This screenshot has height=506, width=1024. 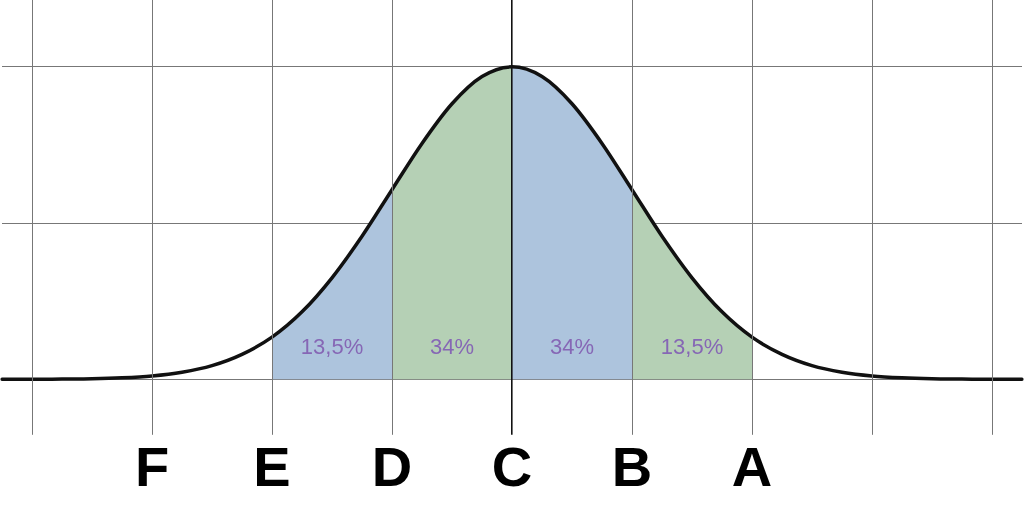 What do you see at coordinates (752, 466) in the screenshot?
I see `x-tick-label: A` at bounding box center [752, 466].